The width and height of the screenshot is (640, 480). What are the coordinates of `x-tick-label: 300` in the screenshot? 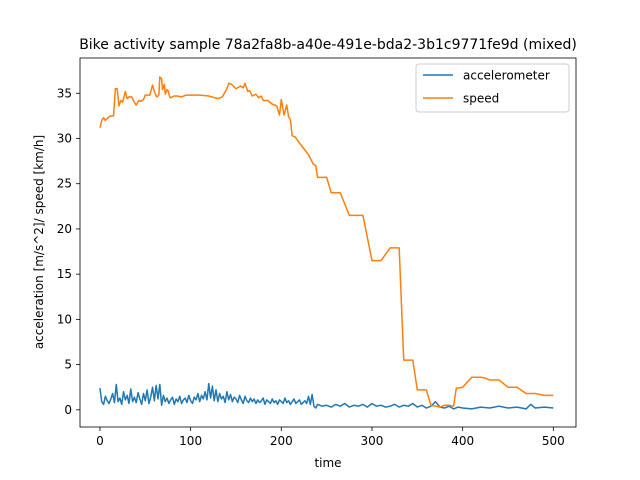 It's located at (372, 441).